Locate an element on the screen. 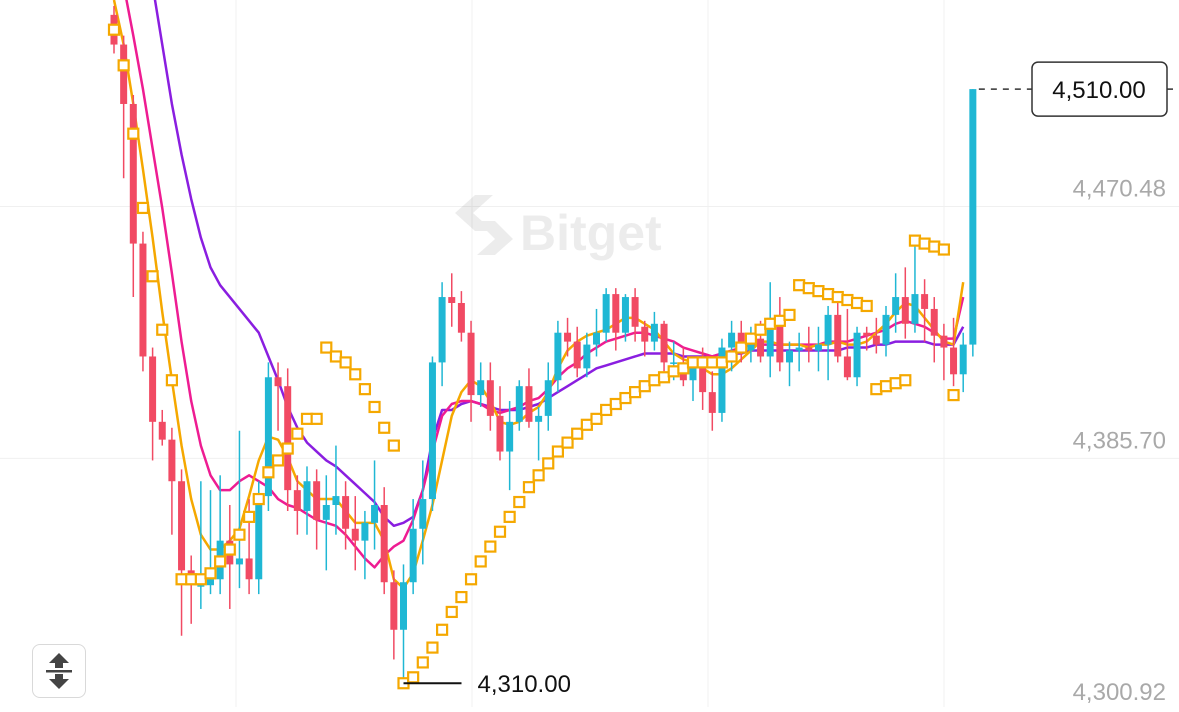 The height and width of the screenshot is (712, 1179). price-labels: 4,470.48 4,385.70 4,300.92 is located at coordinates (1119, 441).